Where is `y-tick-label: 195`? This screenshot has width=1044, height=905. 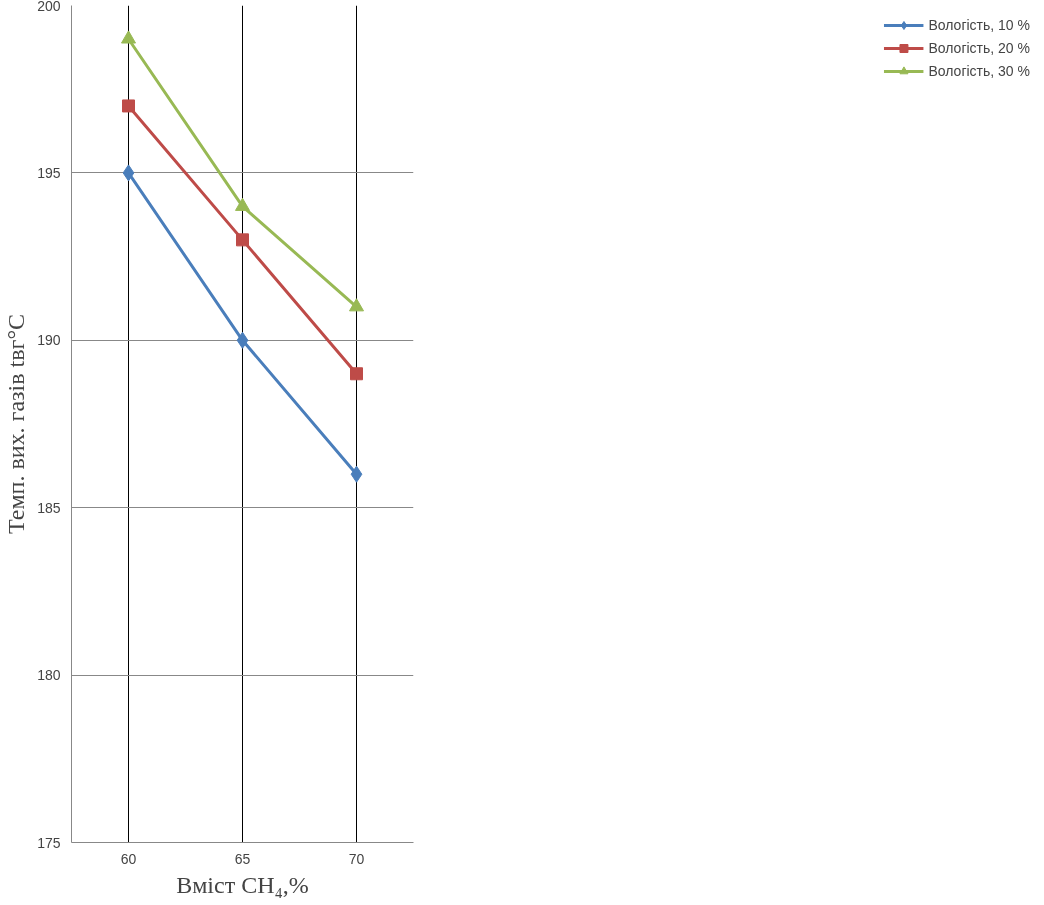 y-tick-label: 195 is located at coordinates (49, 172).